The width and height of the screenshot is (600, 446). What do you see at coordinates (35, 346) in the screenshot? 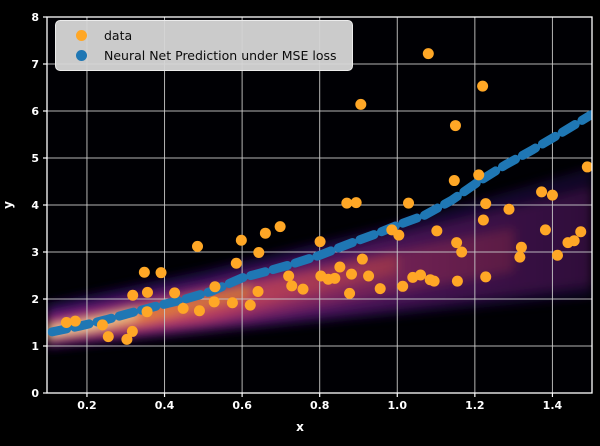
I see `y-tick-label: 1` at bounding box center [35, 346].